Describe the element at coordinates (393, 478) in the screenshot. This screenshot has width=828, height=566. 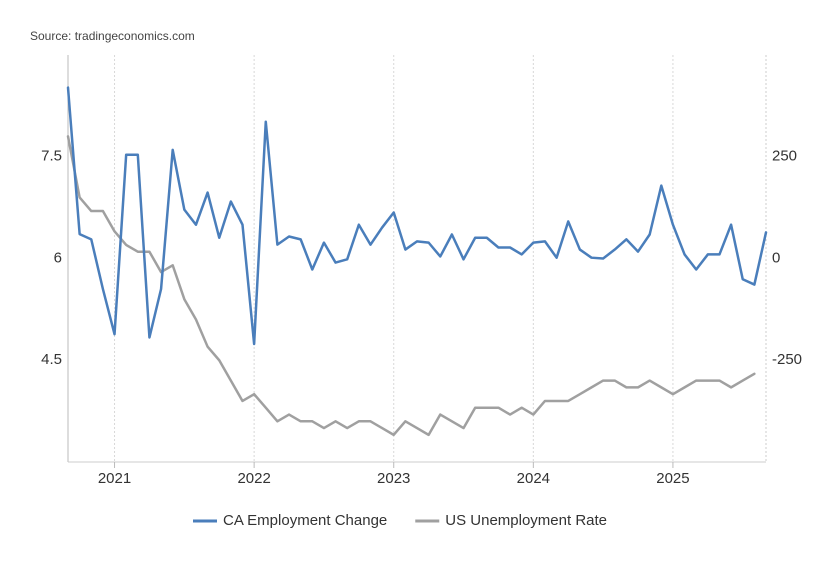
I see `x-tick-label: 2023` at that location.